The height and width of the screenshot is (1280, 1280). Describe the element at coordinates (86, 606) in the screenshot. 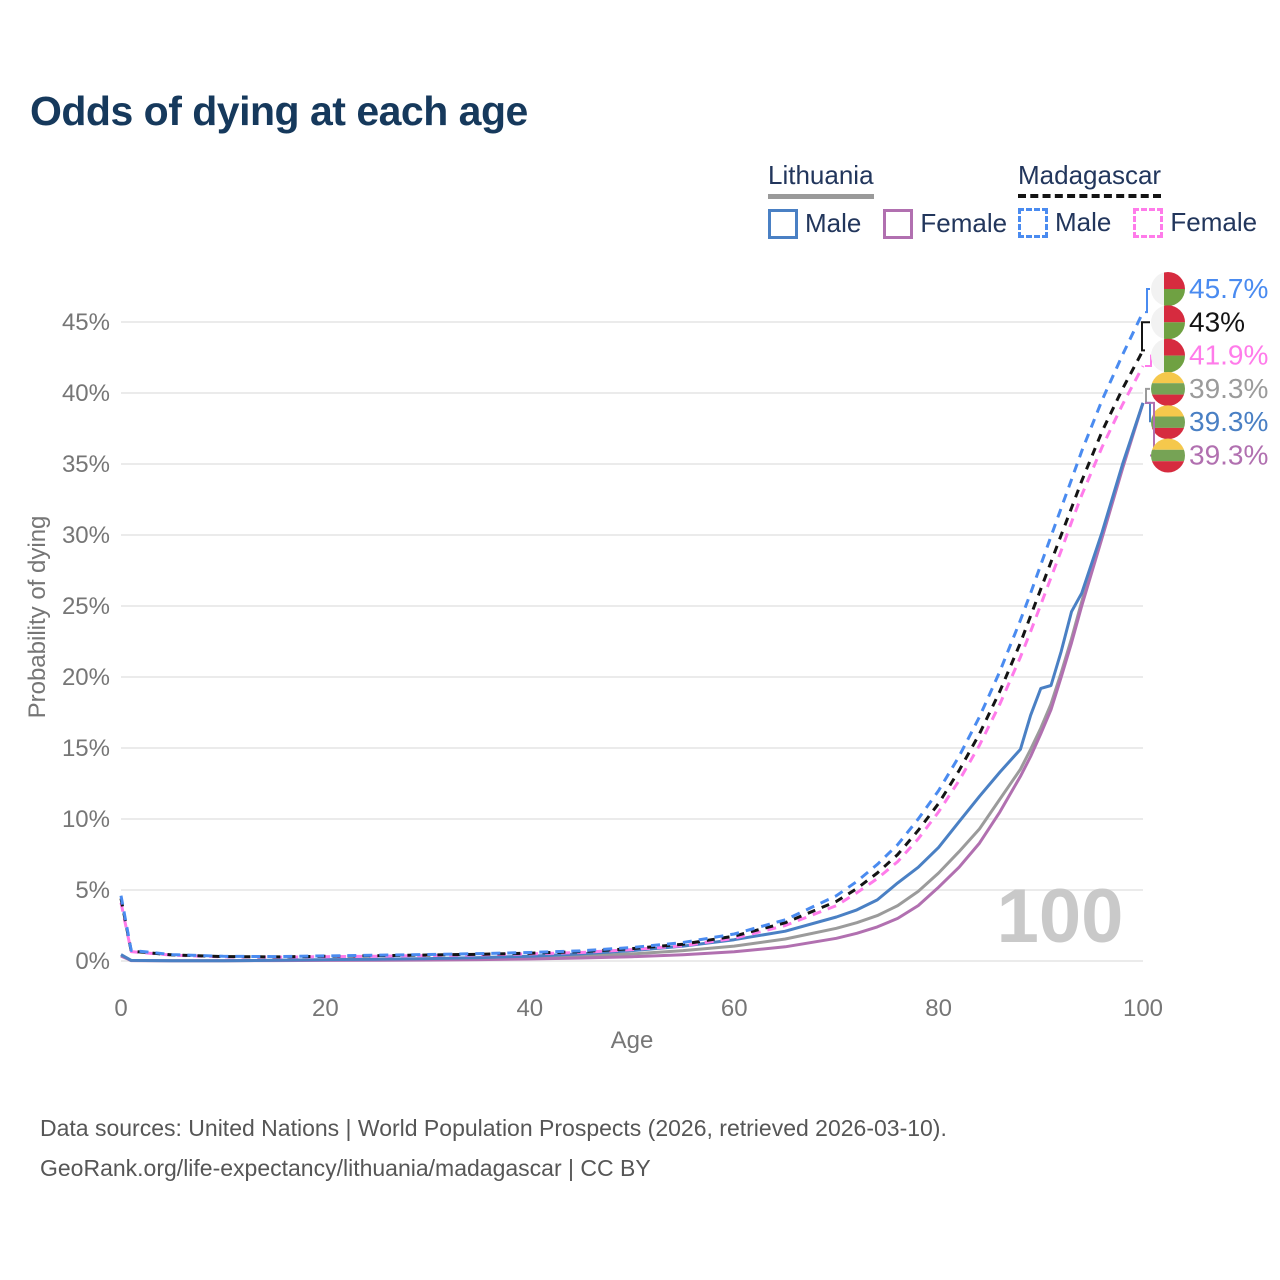

I see `y-axis-tick-label: 25%` at that location.